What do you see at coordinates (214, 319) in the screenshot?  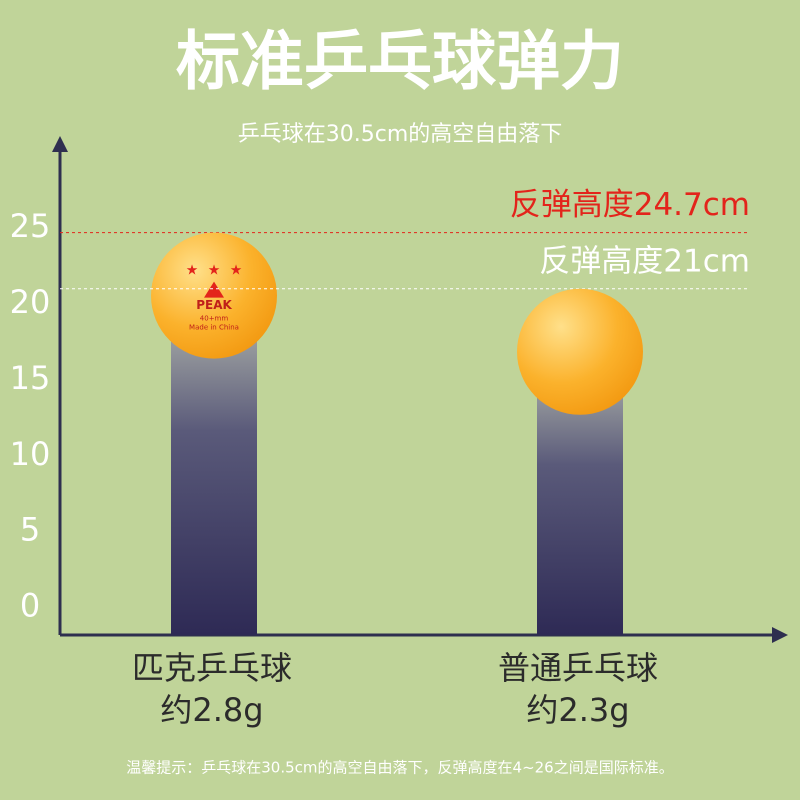 I see `ball-size: 40+mm` at bounding box center [214, 319].